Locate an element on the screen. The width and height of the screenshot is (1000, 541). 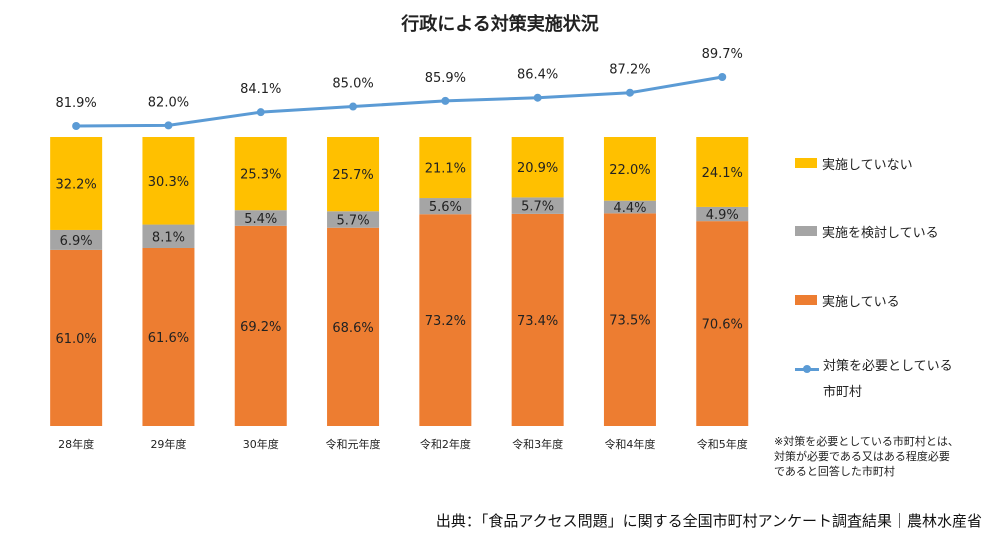
x-tick-label: 令和4年度 is located at coordinates (629, 444).